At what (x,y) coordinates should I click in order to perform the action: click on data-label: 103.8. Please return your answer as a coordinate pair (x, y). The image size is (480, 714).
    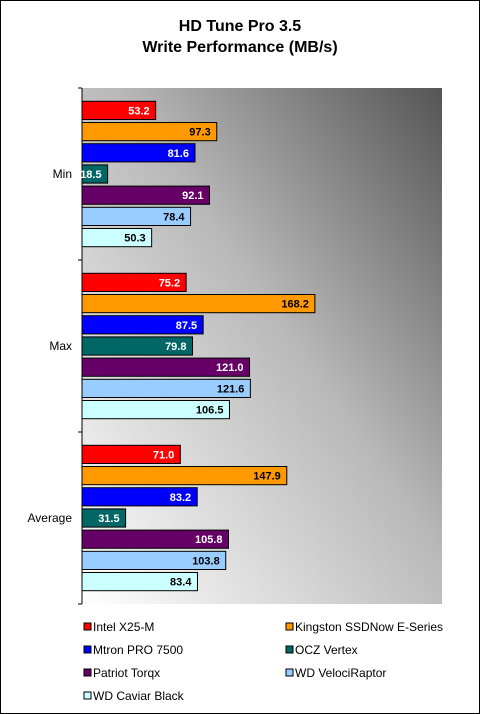
    Looking at the image, I should click on (206, 561).